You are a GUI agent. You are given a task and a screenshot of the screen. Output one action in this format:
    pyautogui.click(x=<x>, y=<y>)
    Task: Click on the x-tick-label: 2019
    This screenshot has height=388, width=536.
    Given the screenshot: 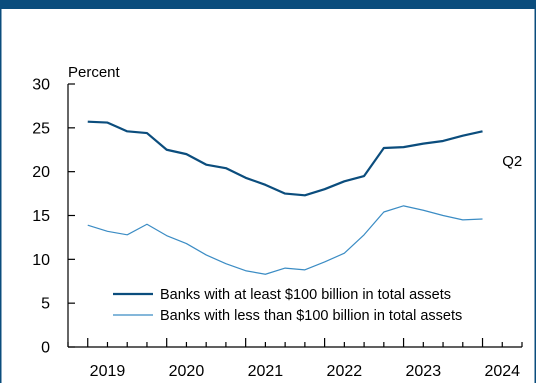 What is the action you would take?
    pyautogui.click(x=108, y=371)
    